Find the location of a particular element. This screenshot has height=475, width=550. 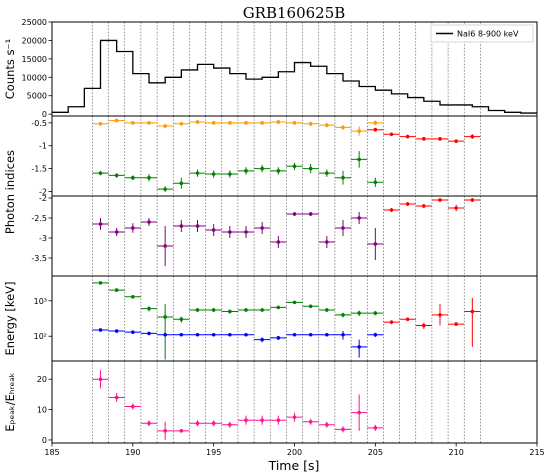

legend-box is located at coordinates (482, 33).